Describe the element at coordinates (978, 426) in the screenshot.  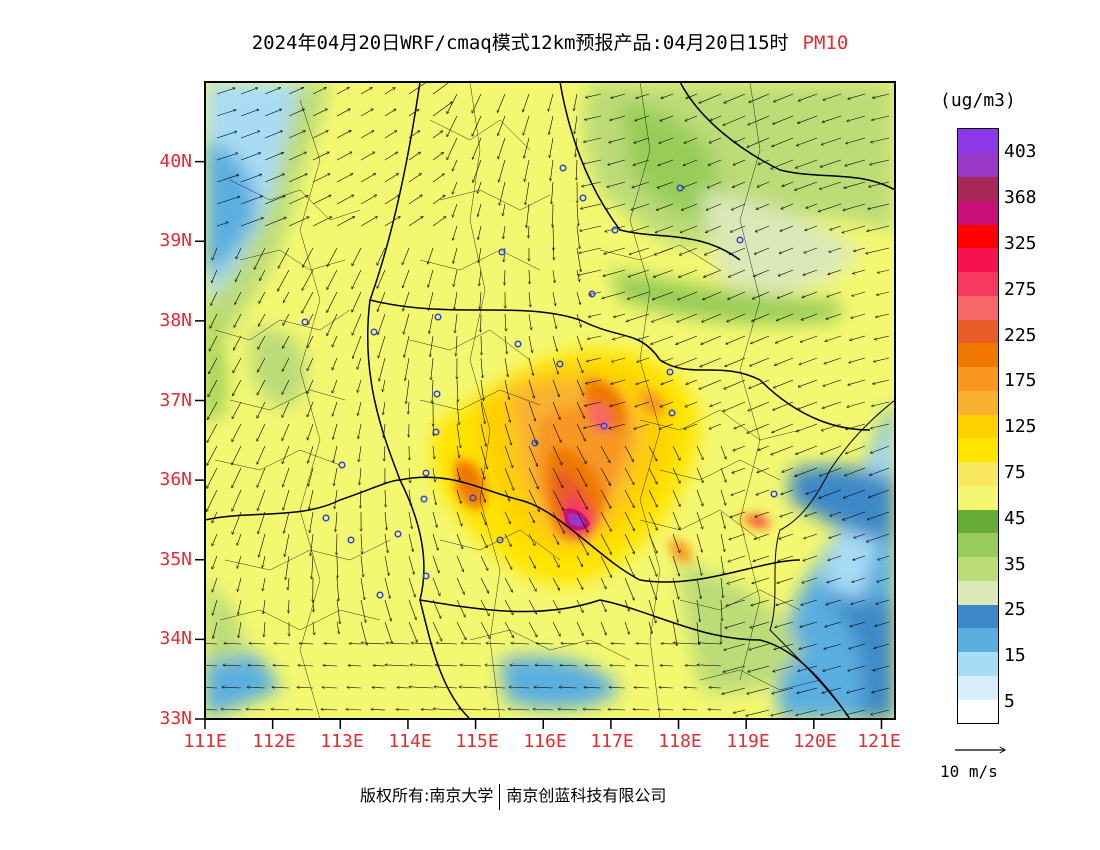
I see `colorbar` at that location.